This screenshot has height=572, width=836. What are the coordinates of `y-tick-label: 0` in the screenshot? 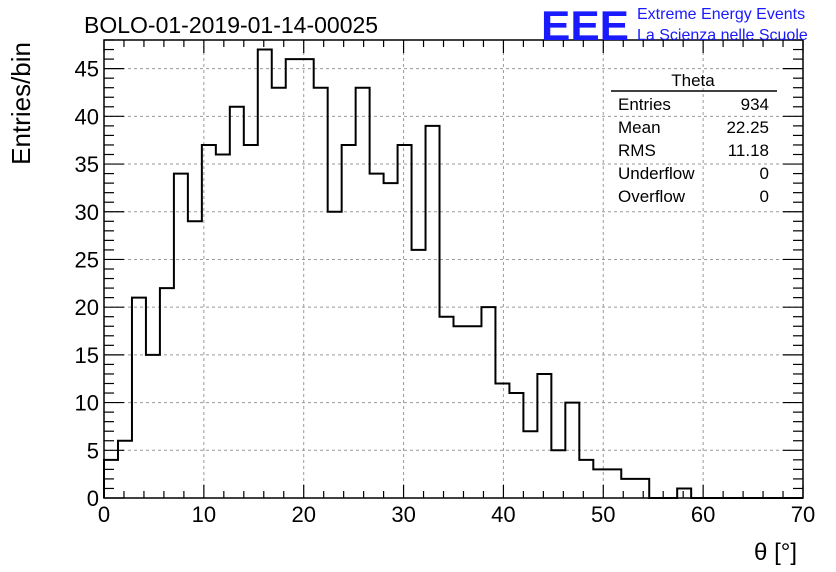 It's located at (93, 498).